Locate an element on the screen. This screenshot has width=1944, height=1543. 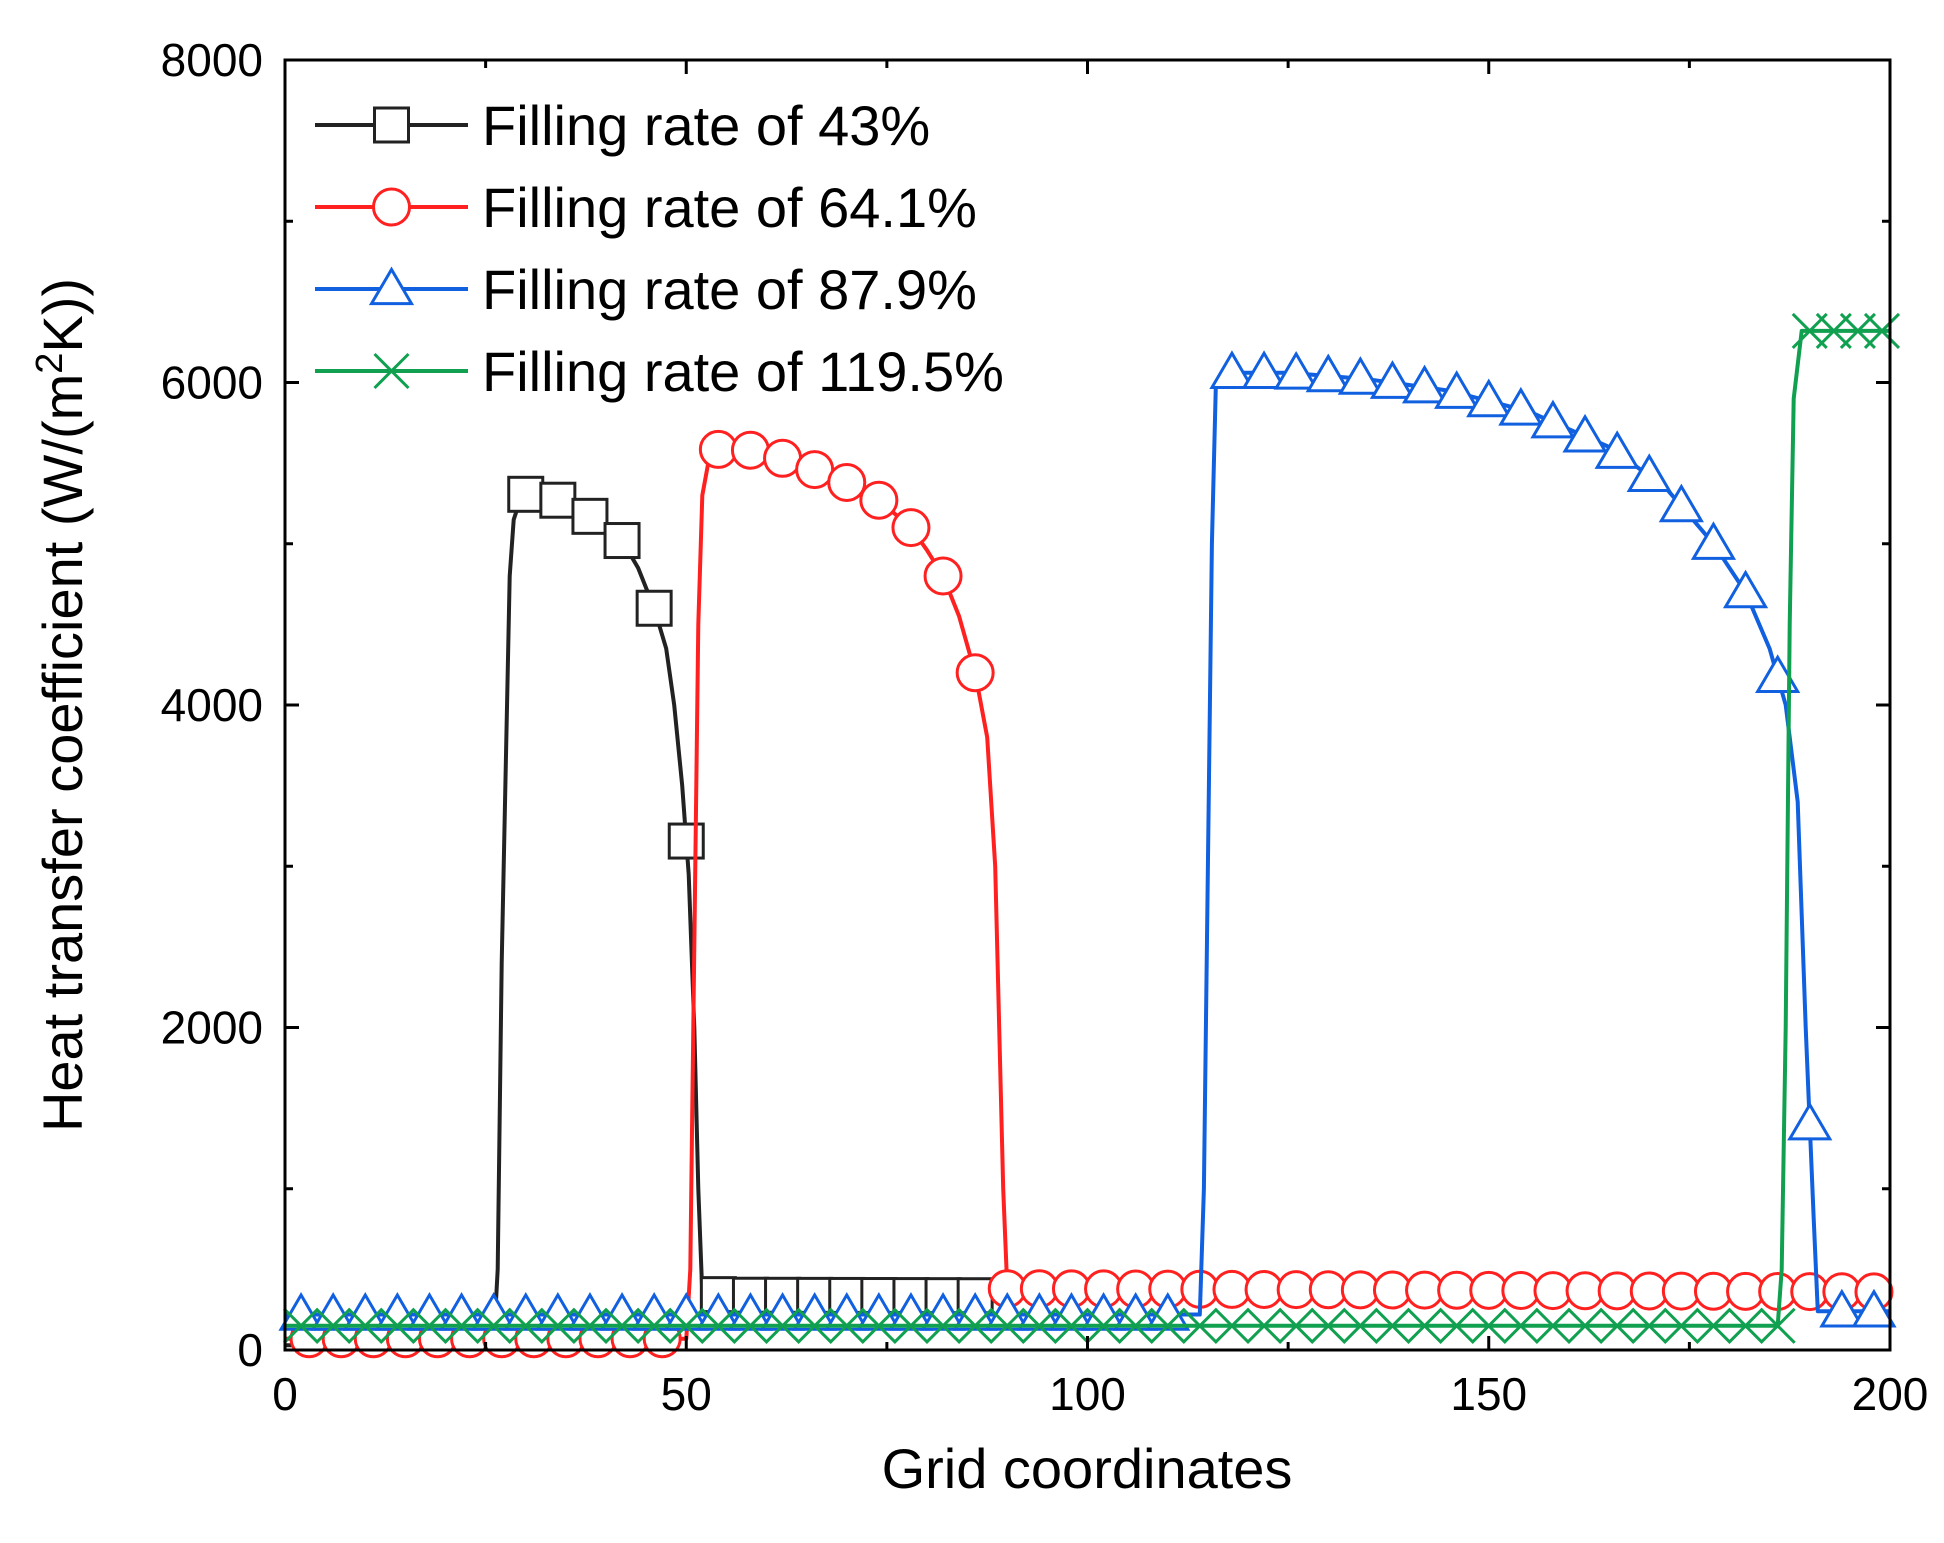
legend-item: Filling rate of 119.5% is located at coordinates (659, 371).